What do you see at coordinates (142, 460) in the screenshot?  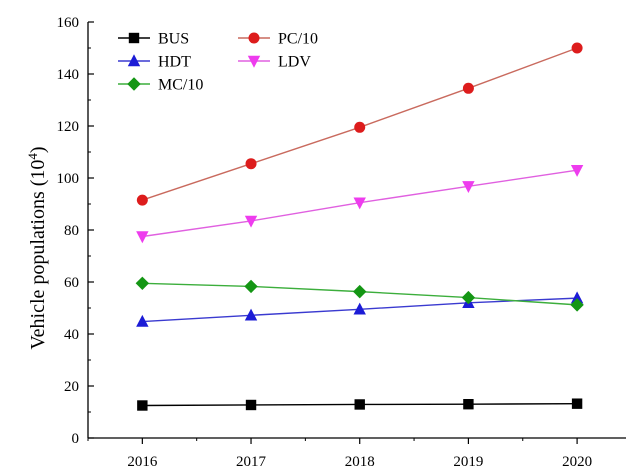 I see `x-tick-label: 2016` at bounding box center [142, 460].